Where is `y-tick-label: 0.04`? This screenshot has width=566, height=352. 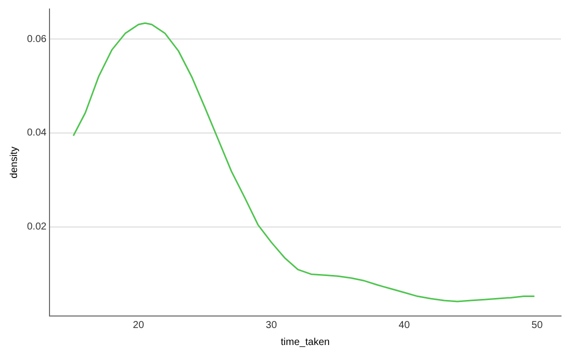 y-tick-label: 0.04 is located at coordinates (36, 133).